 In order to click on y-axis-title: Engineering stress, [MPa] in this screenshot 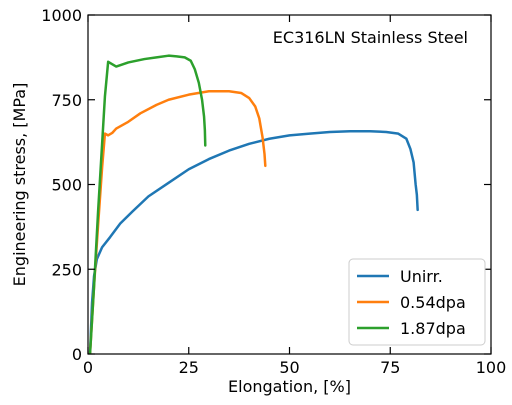, I will do `click(19, 185)`.